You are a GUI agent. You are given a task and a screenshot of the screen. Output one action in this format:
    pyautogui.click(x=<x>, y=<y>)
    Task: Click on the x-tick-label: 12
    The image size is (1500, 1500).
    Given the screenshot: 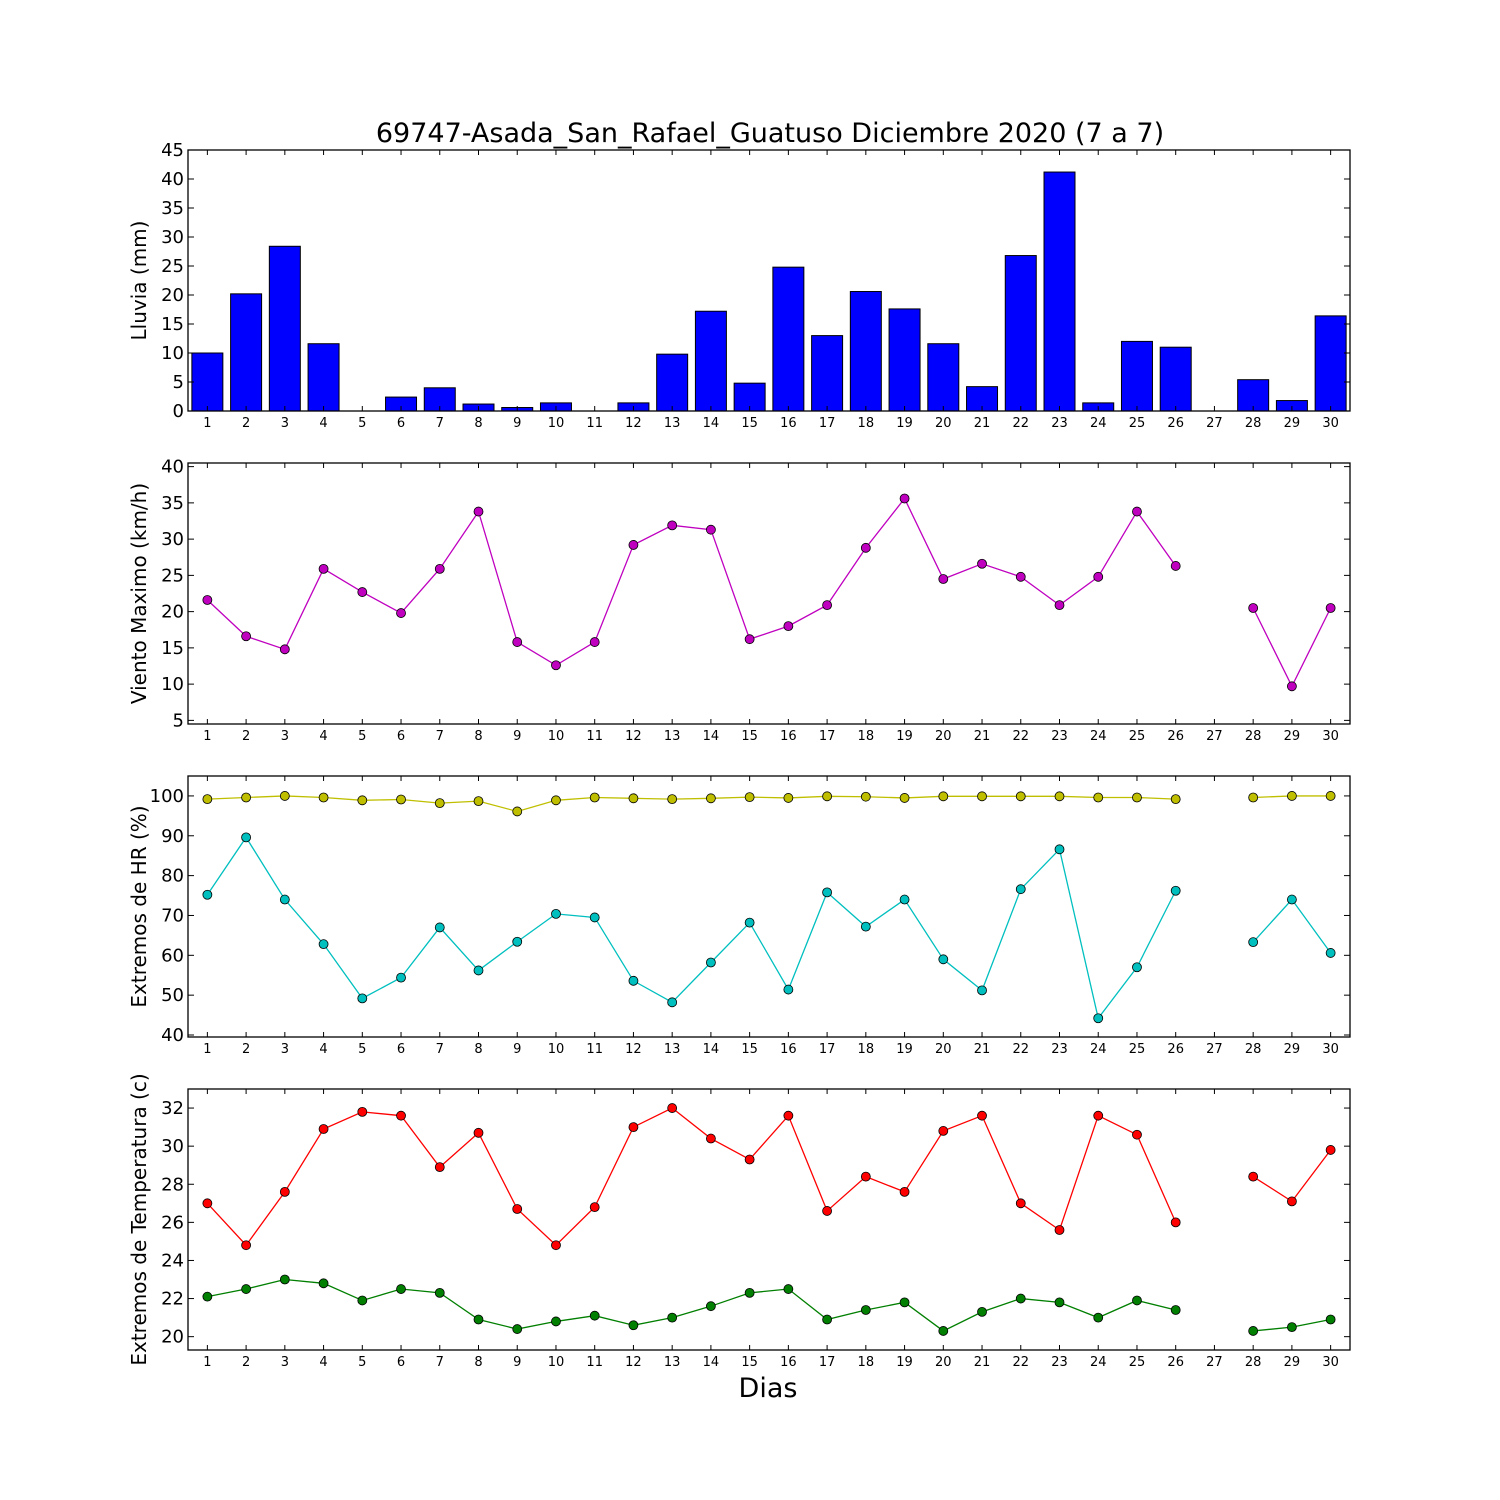 What is the action you would take?
    pyautogui.click(x=633, y=423)
    